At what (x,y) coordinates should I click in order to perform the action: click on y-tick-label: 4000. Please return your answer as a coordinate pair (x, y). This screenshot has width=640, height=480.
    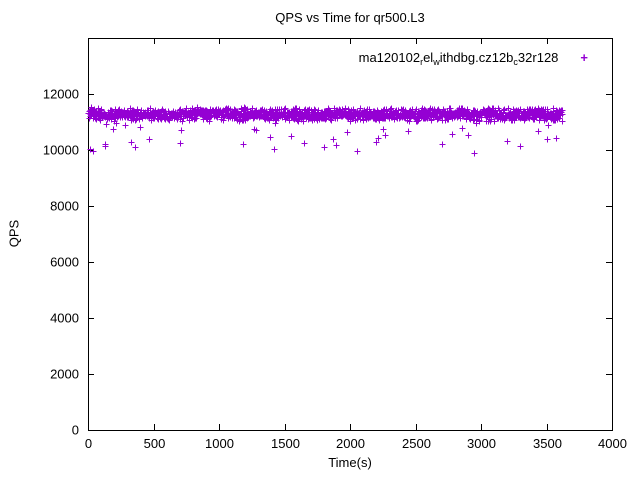
    Looking at the image, I should click on (64, 318).